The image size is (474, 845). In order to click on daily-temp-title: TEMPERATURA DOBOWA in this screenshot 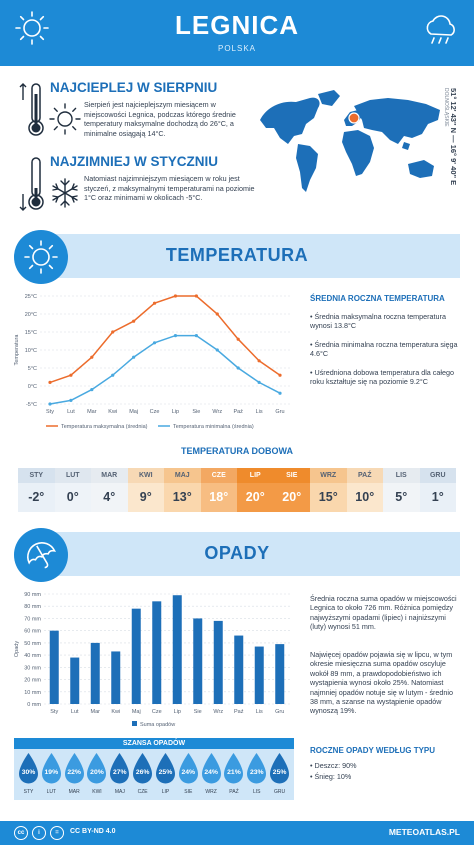, I will do `click(237, 451)`.